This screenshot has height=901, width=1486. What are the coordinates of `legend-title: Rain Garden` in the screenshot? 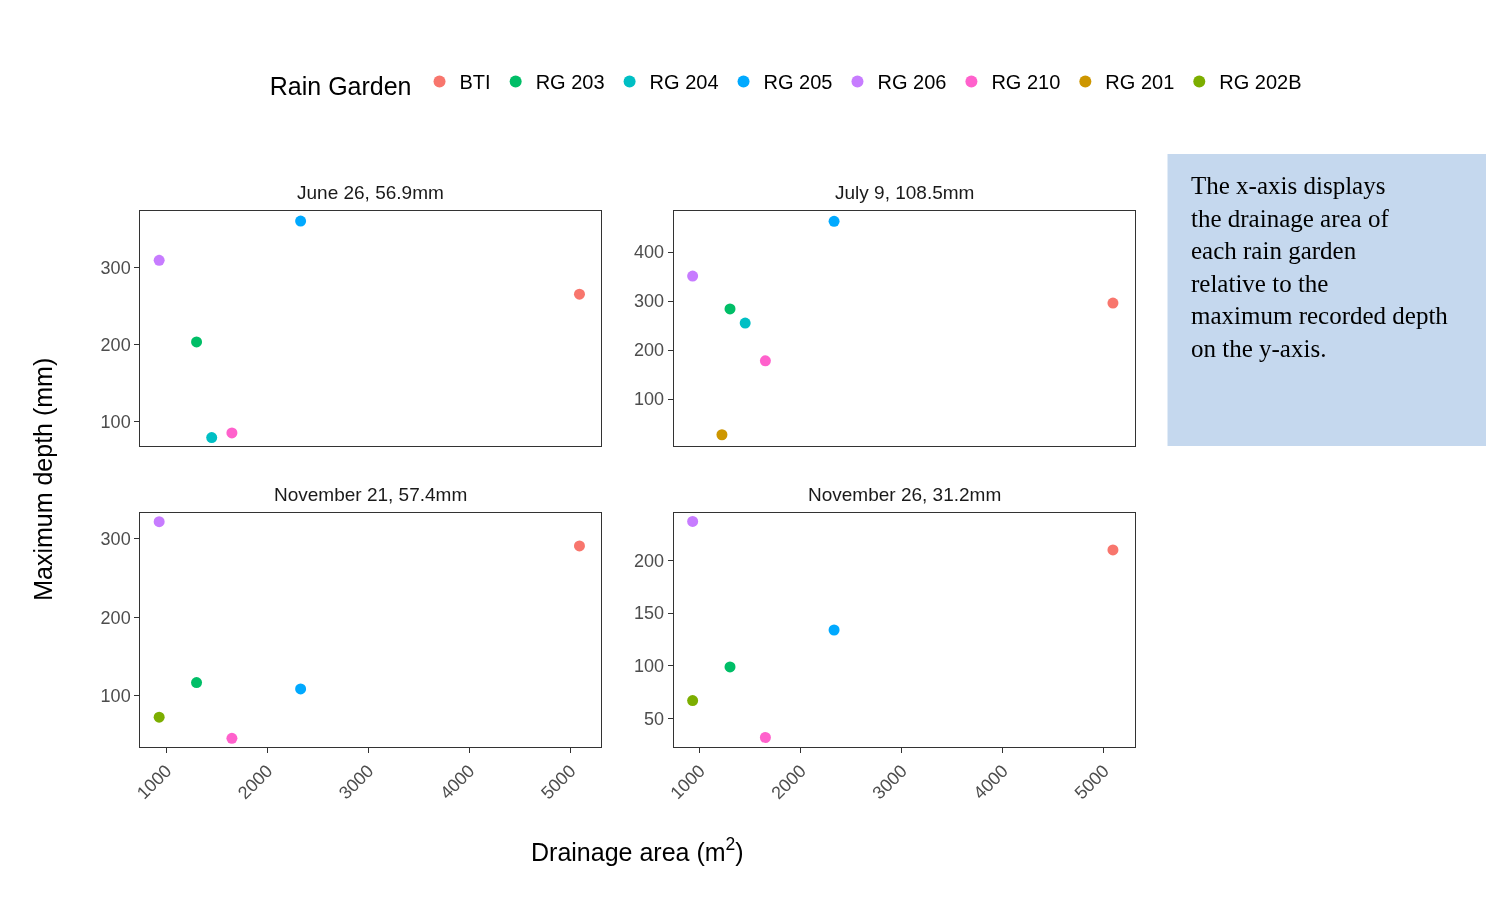 It's located at (340, 85).